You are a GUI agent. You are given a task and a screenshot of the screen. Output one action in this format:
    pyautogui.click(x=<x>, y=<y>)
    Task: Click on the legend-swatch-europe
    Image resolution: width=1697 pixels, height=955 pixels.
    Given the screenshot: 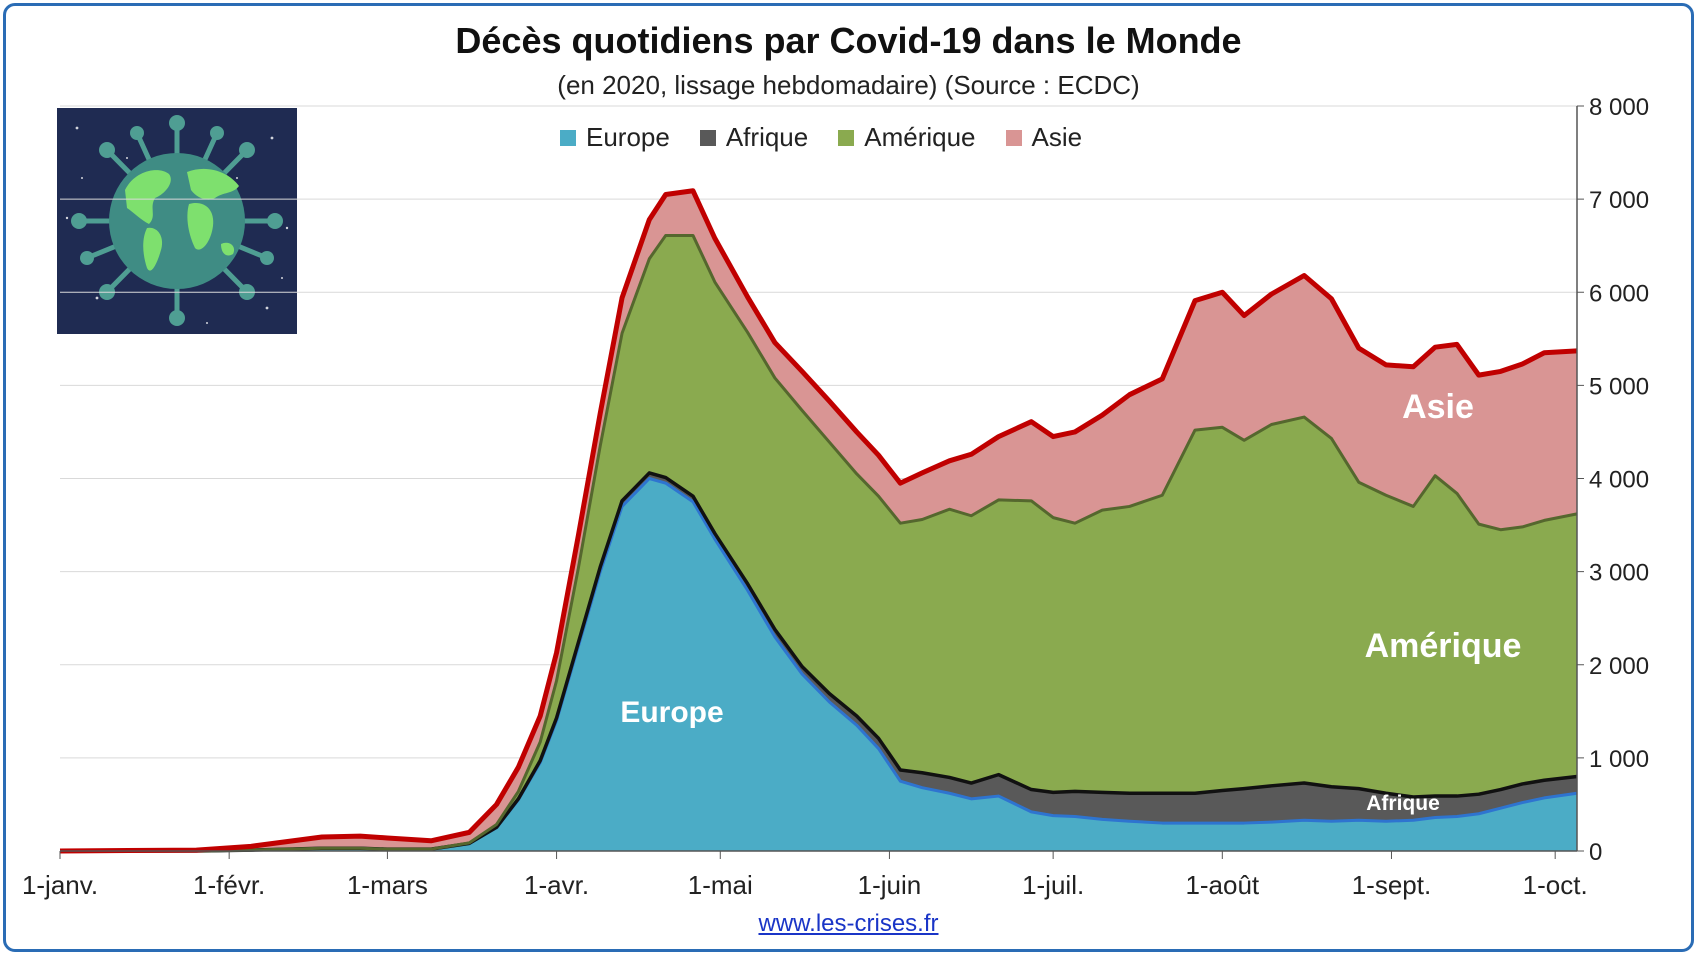 What is the action you would take?
    pyautogui.click(x=568, y=137)
    